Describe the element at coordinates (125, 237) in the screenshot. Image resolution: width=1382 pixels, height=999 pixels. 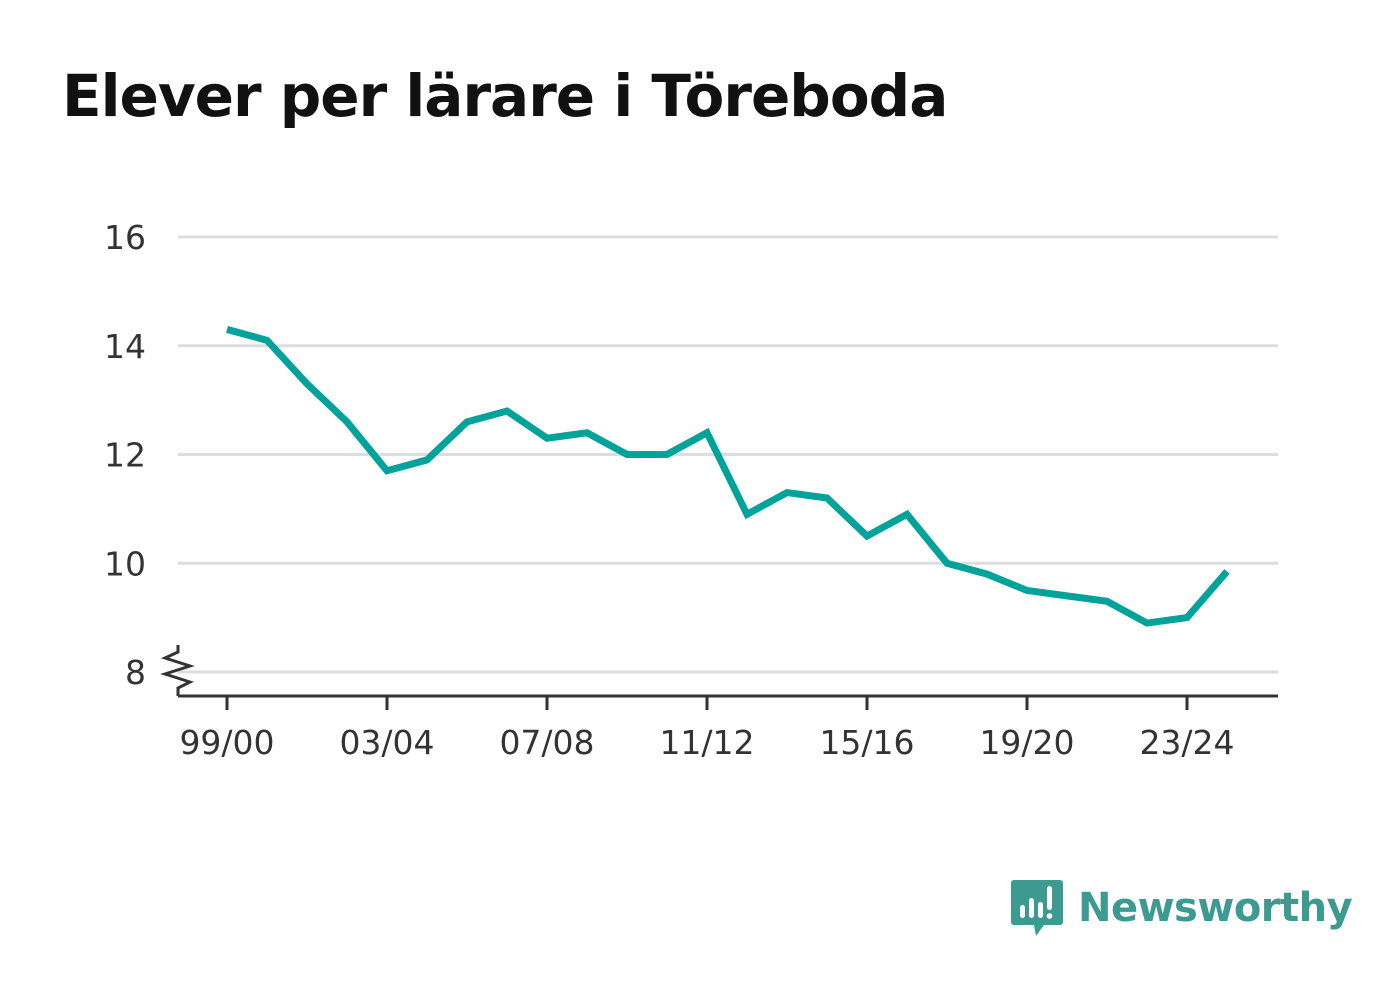
I see `y-tick-label: 16` at that location.